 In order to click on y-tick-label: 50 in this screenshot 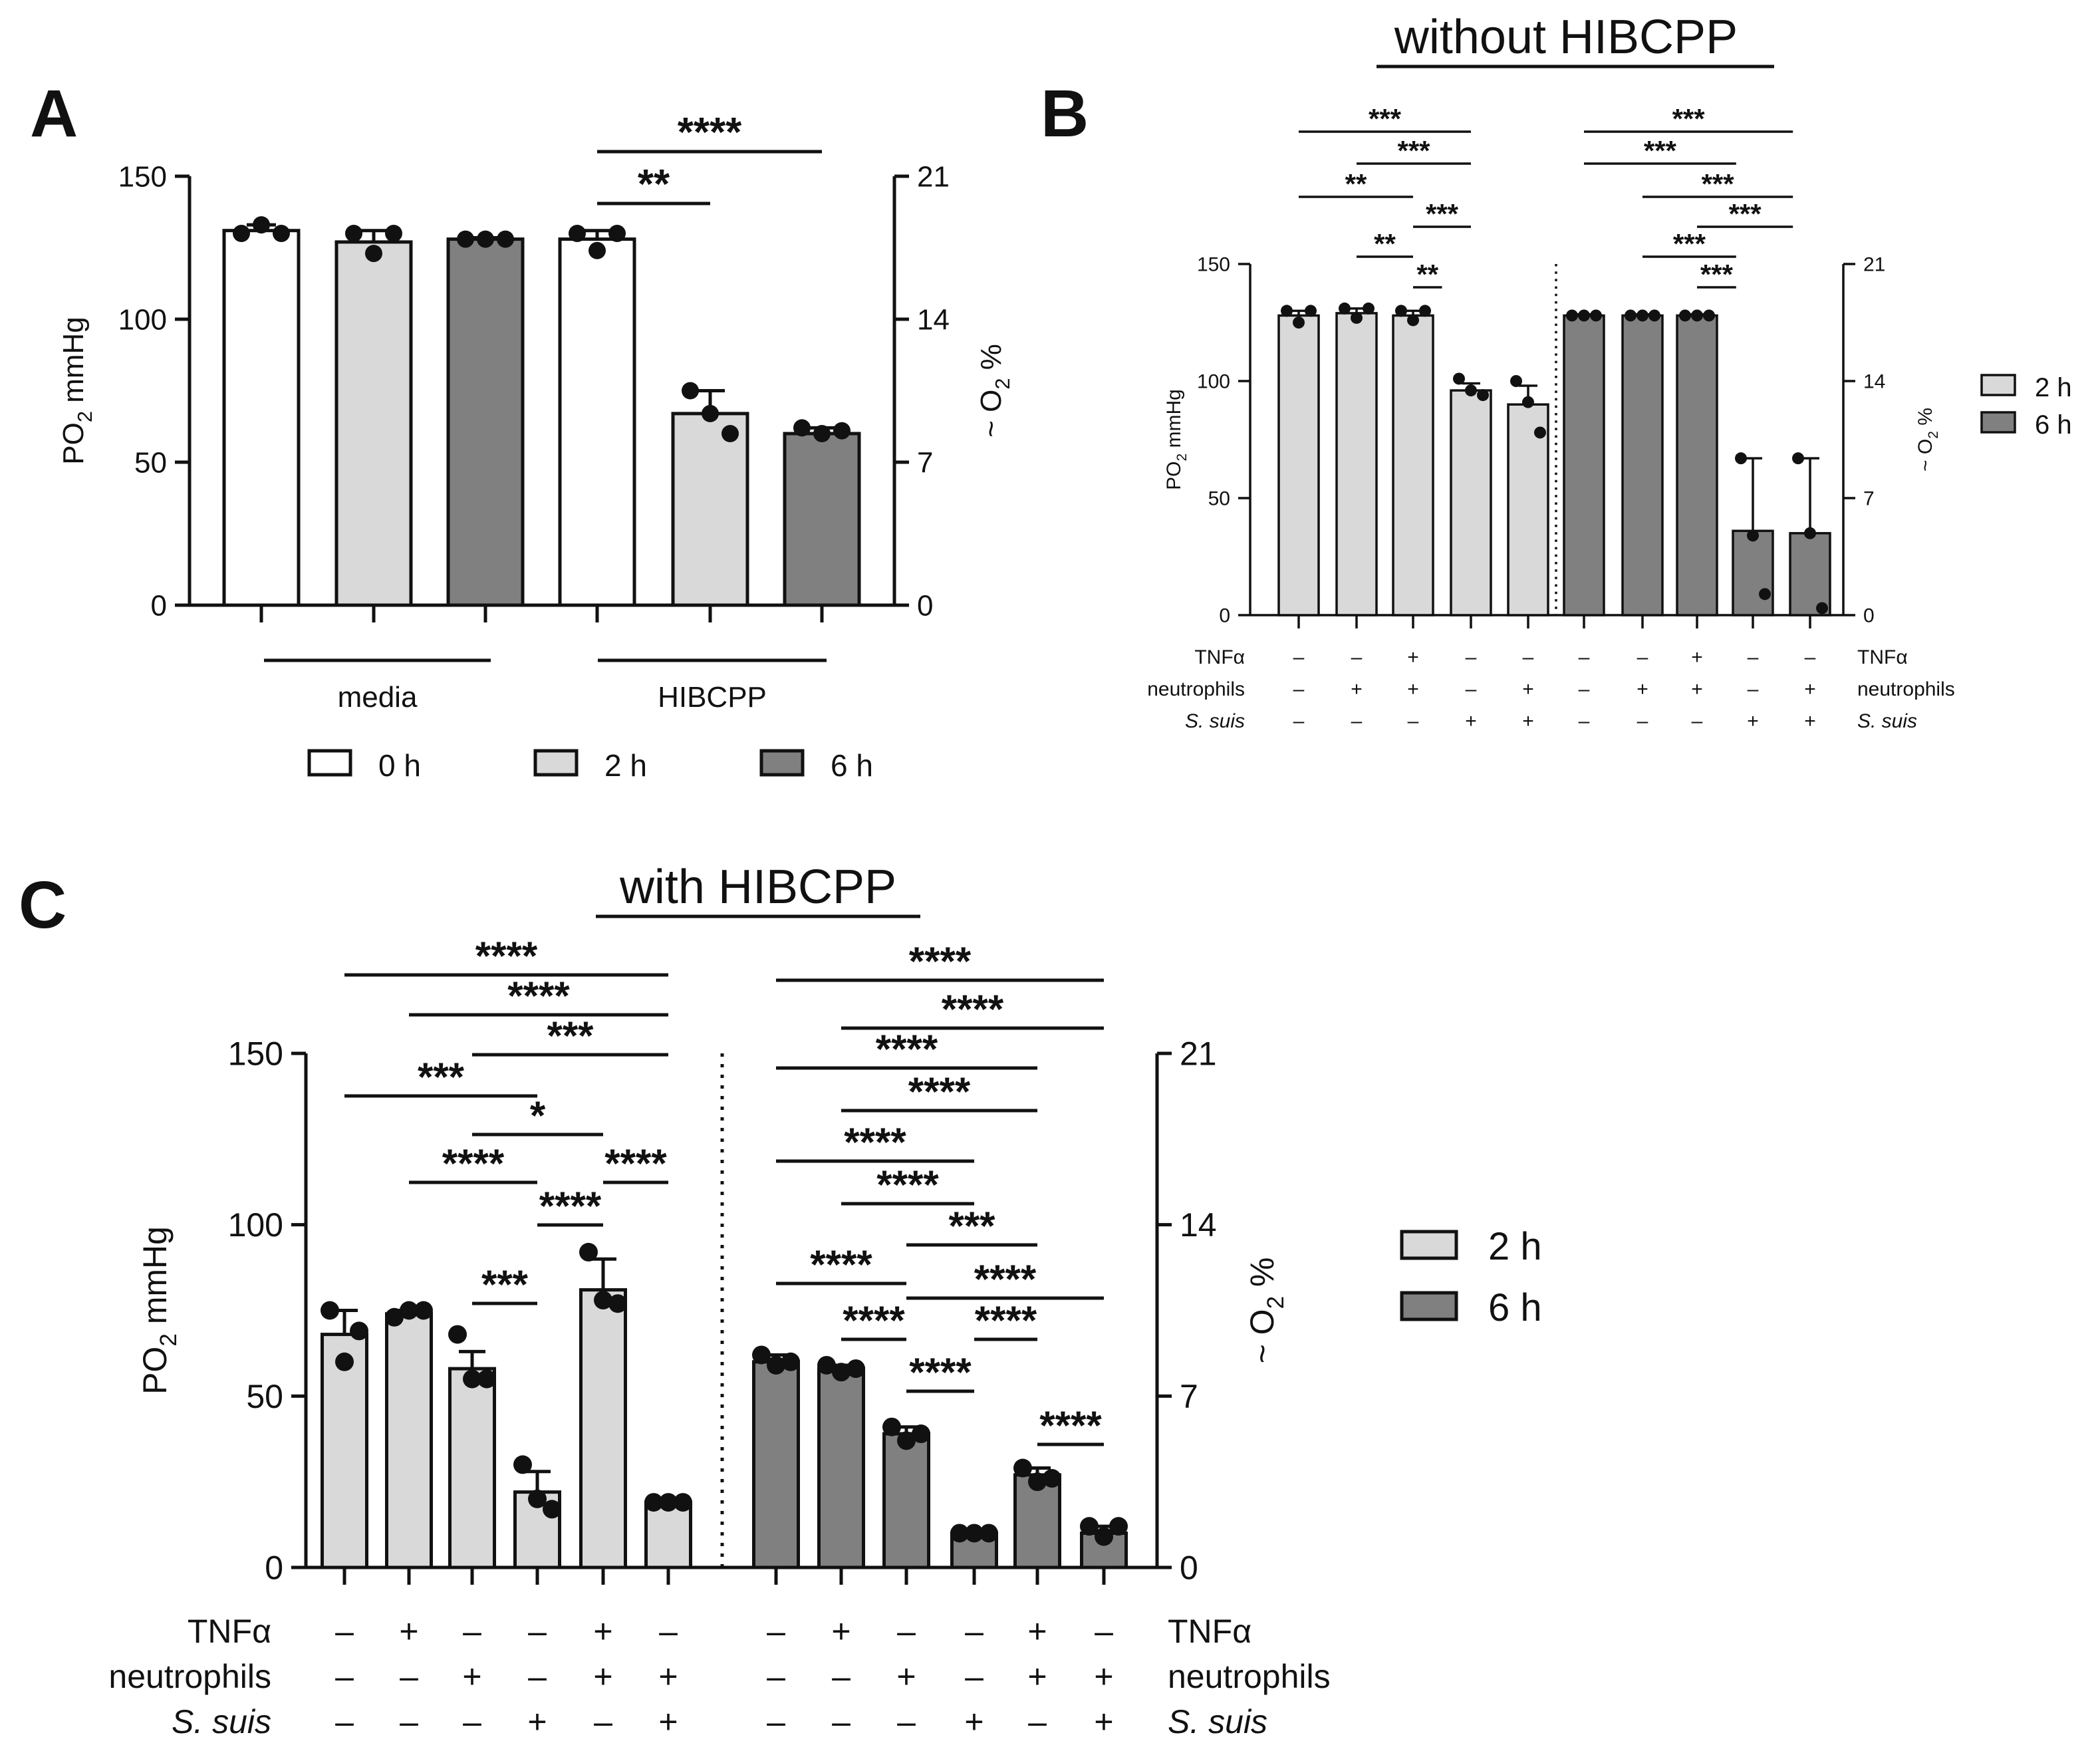, I will do `click(264, 1396)`.